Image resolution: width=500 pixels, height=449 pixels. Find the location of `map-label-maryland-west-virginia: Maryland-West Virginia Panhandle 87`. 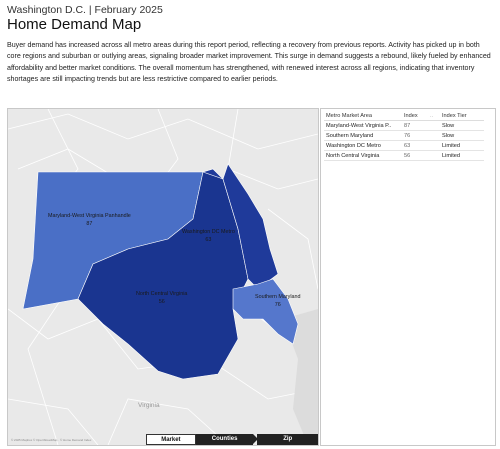

map-label-maryland-west-virginia: Maryland-West Virginia Panhandle 87 is located at coordinates (89, 220).